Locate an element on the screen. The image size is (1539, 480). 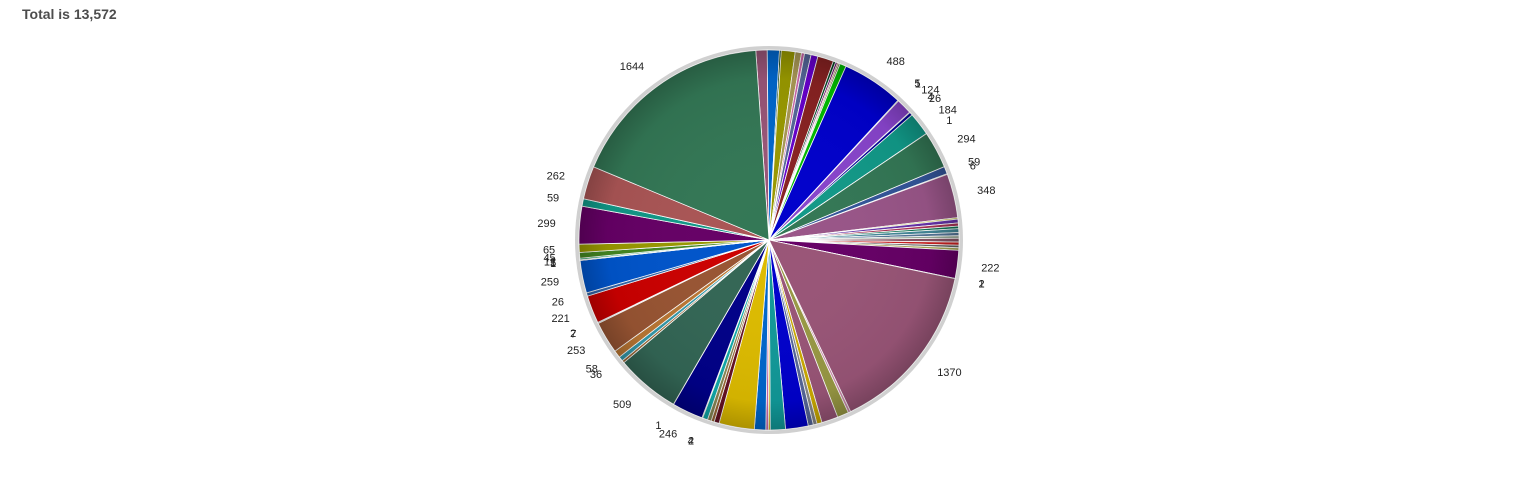
slice-label: 184 is located at coordinates (948, 110).